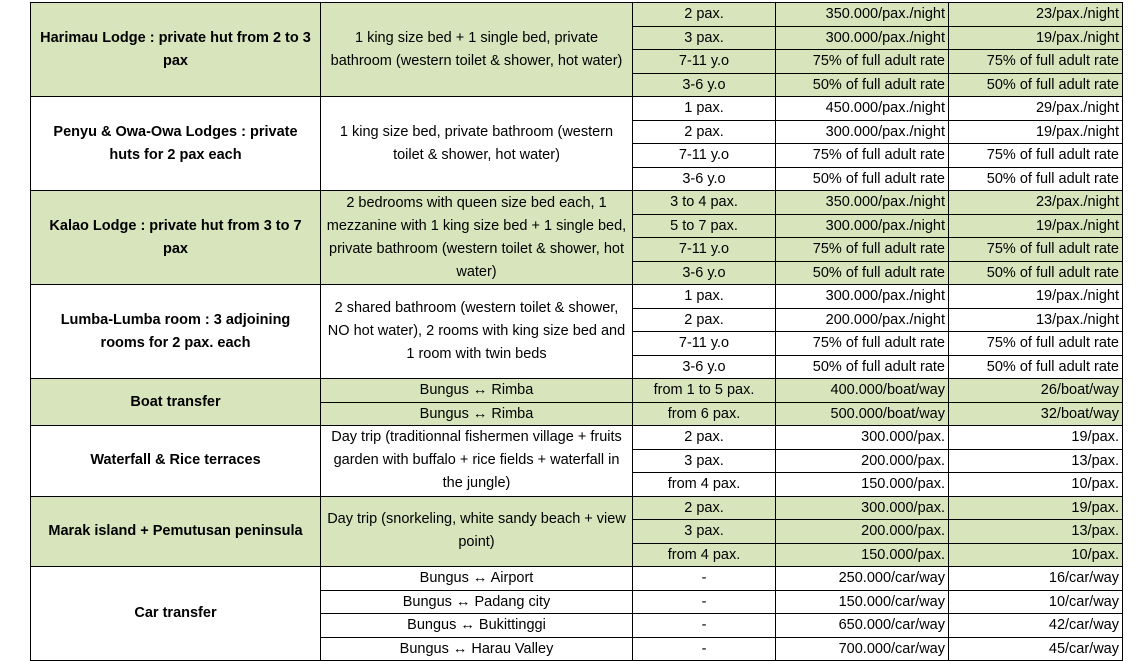 The image size is (1148, 661). What do you see at coordinates (577, 319) in the screenshot?
I see `table-row: 2 pax. 200.000/pax./night 13/pax./night` at bounding box center [577, 319].